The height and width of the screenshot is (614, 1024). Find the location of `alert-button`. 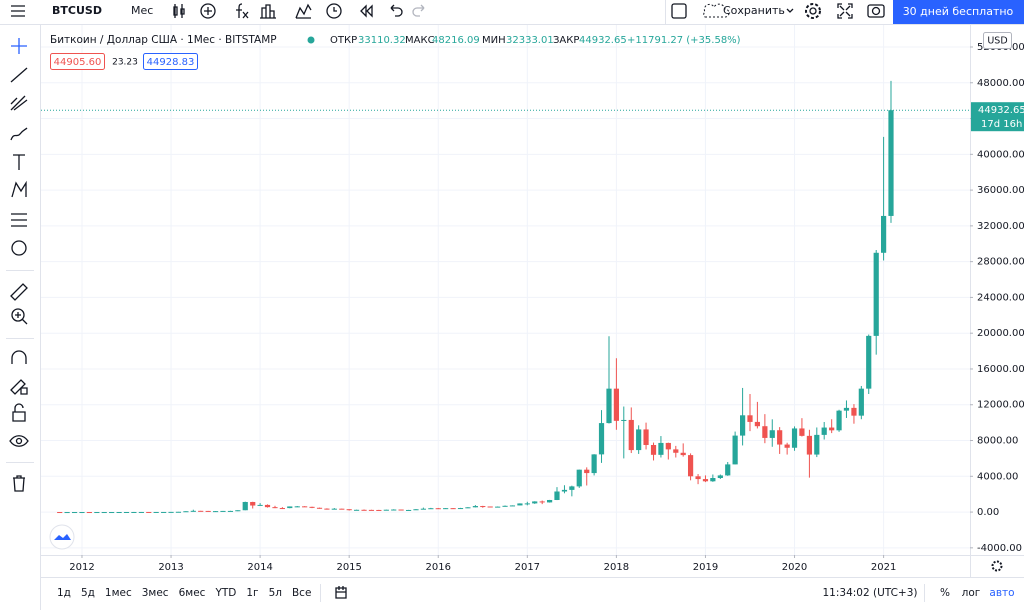

alert-button is located at coordinates (334, 11).